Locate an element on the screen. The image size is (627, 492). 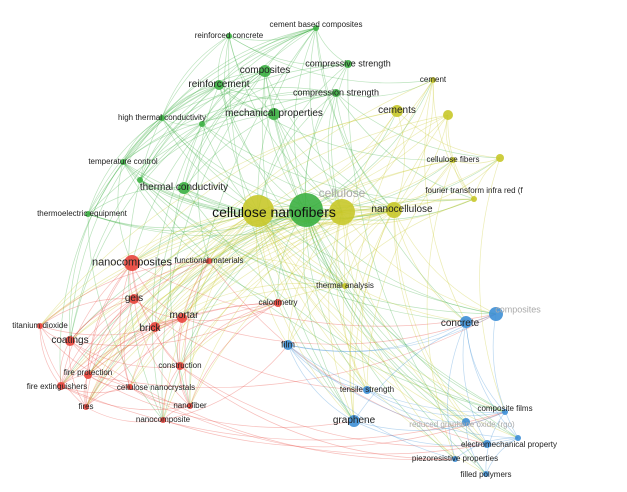
node-thermoelectric-equipment is located at coordinates (88, 214).